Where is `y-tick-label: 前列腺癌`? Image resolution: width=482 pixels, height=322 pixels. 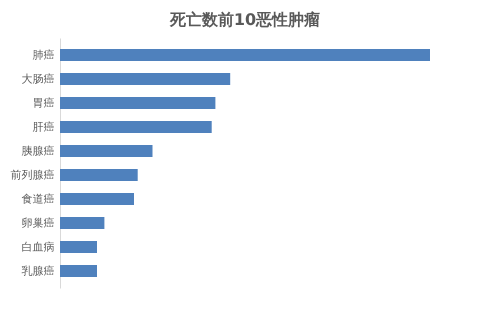
y-tick-label: 前列腺癌 is located at coordinates (32, 175).